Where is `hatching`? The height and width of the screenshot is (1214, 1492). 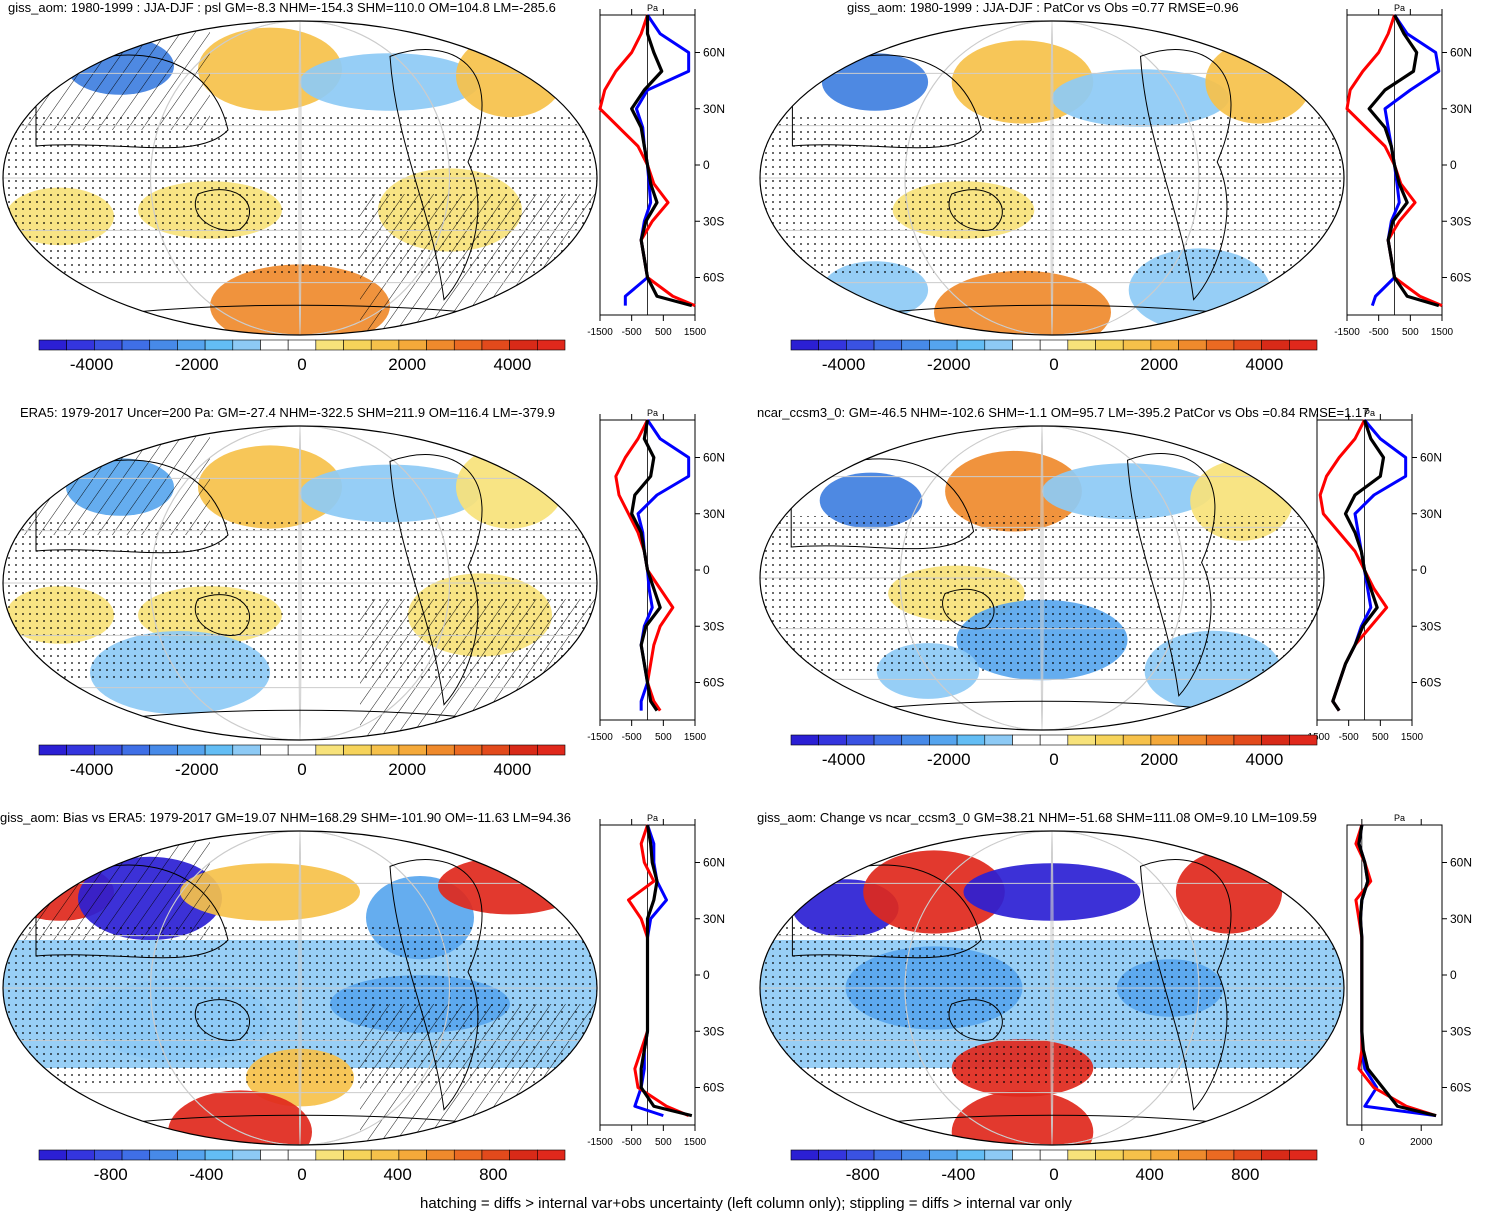
hatching is located at coordinates (478, 1074).